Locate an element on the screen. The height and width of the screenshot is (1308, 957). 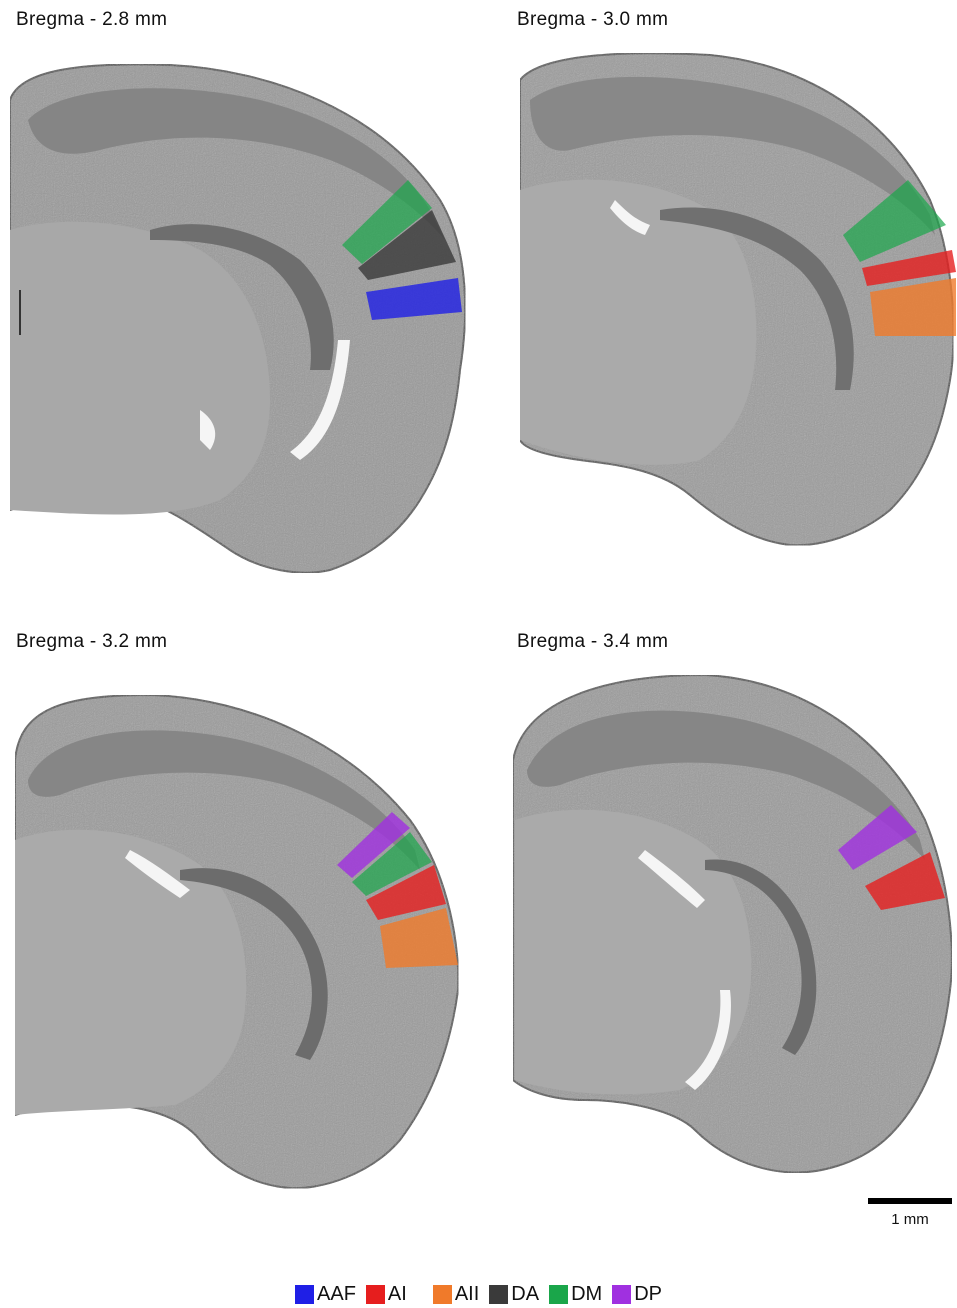
panel-label-bregma-2-8: Bregma - 2.8 mm is located at coordinates (92, 19).